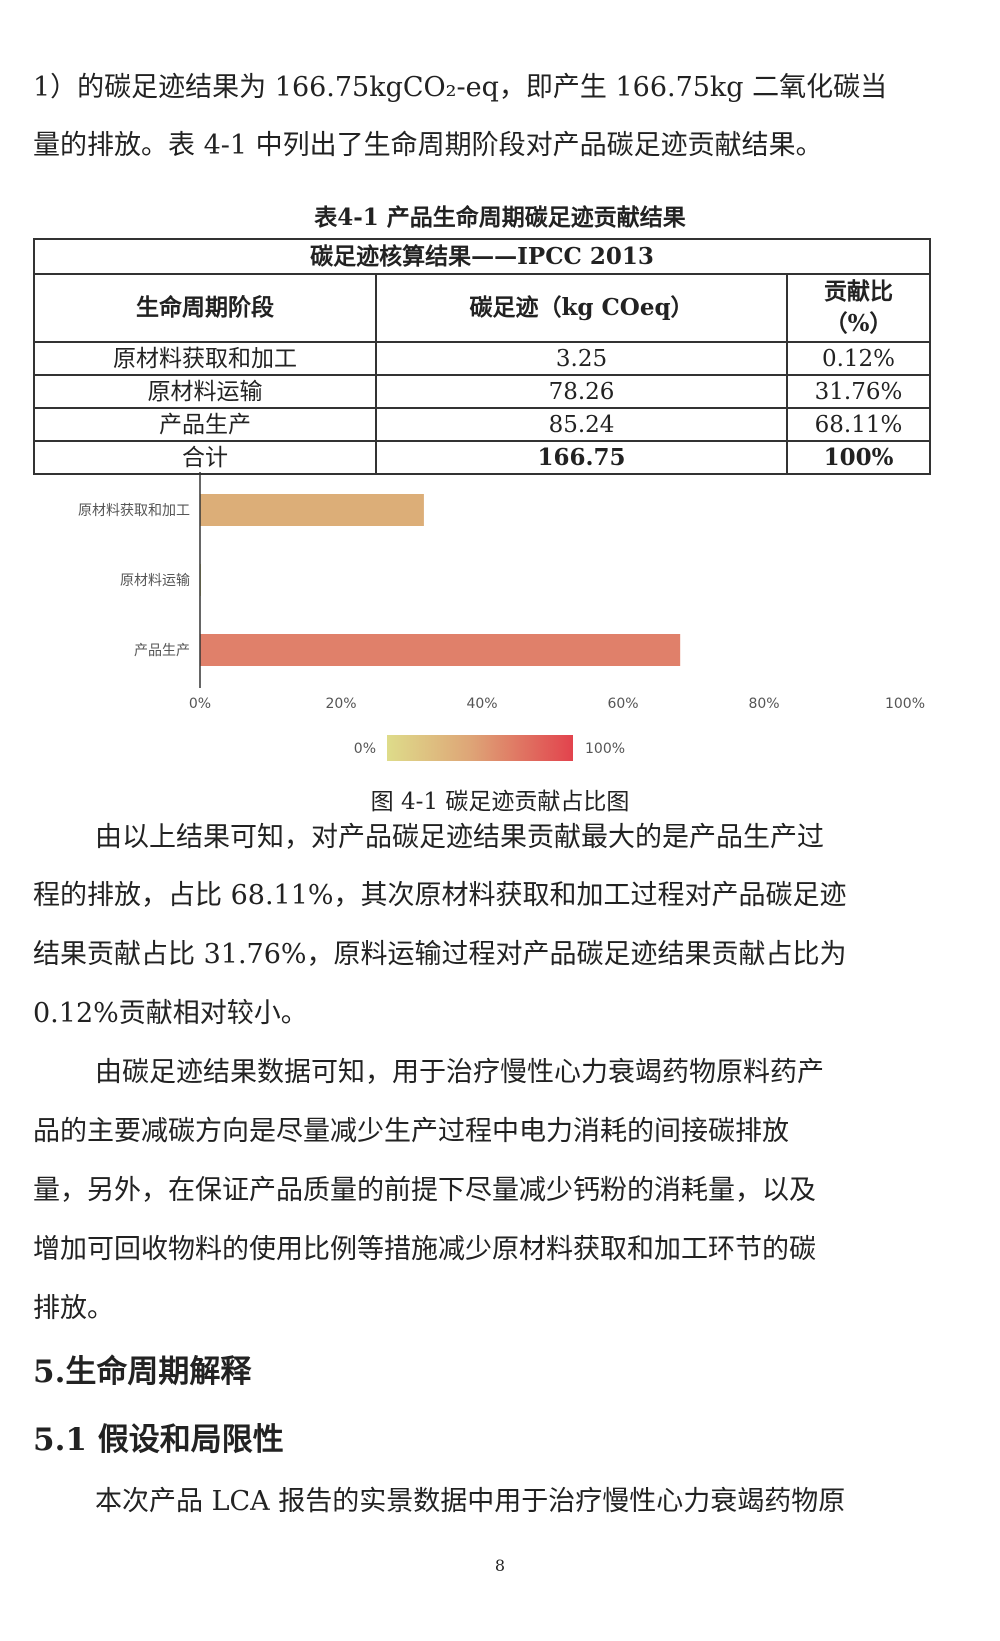 The height and width of the screenshot is (1641, 1000). Describe the element at coordinates (581, 358) in the screenshot. I see `table-cell: 3.25` at that location.